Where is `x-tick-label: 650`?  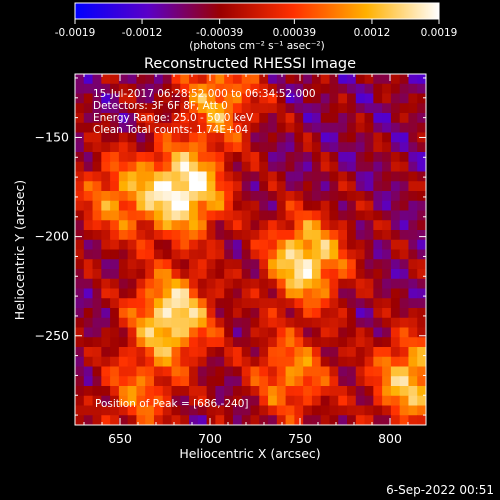 x-tick-label: 650 is located at coordinates (120, 438).